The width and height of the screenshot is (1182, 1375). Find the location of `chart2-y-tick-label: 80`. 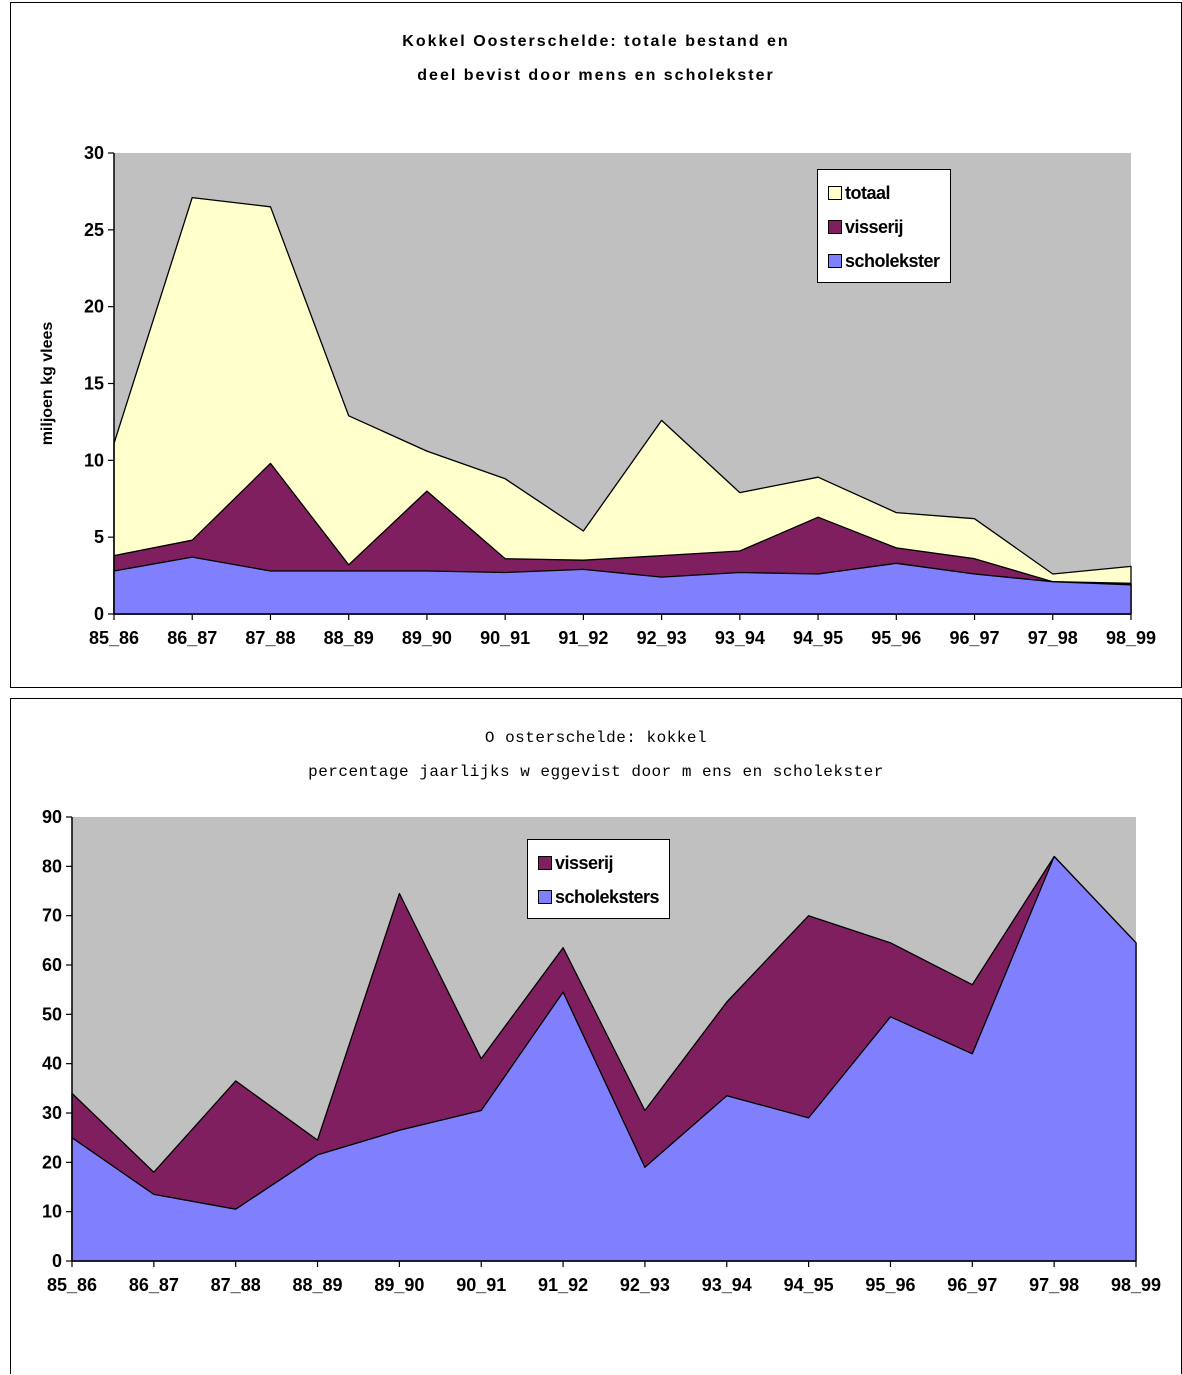

chart2-y-tick-label: 80 is located at coordinates (52, 866).